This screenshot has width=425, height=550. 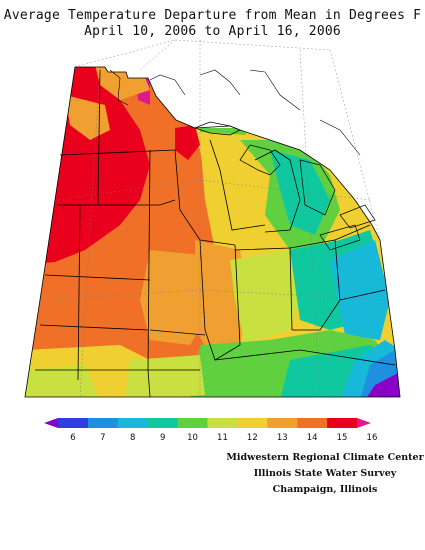 What do you see at coordinates (252, 438) in the screenshot?
I see `legend-label: 12` at bounding box center [252, 438].